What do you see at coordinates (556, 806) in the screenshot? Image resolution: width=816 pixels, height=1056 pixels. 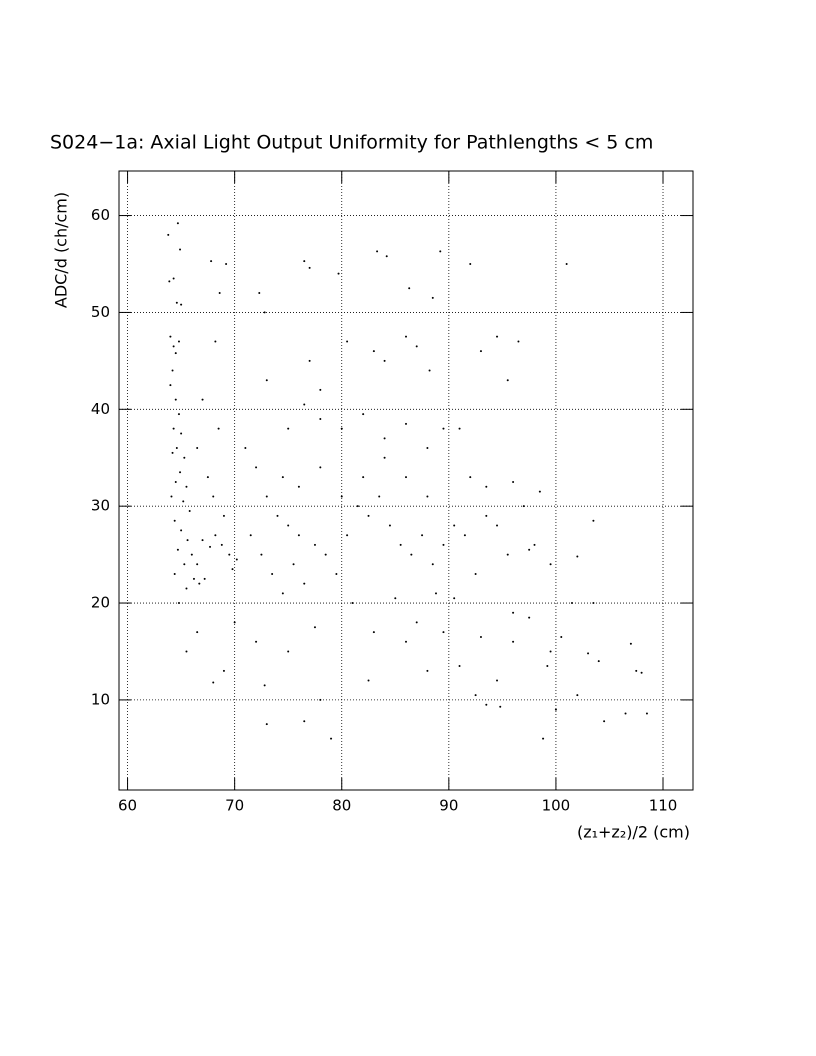 I see `x-tick-label: 100` at bounding box center [556, 806].